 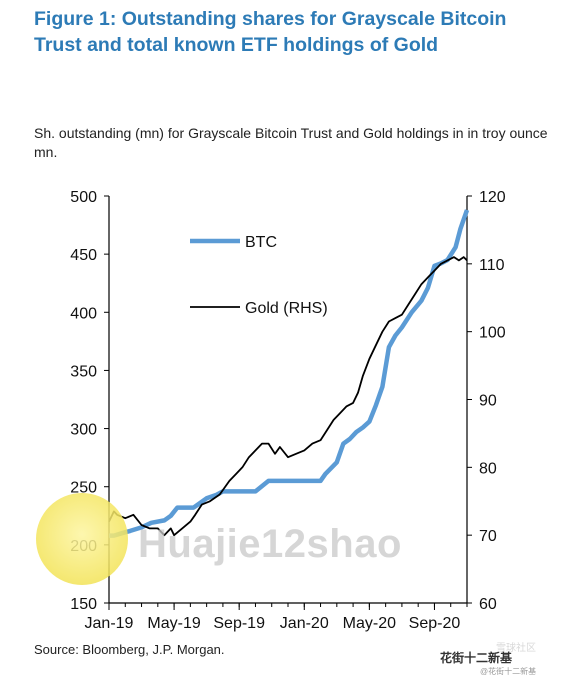 What do you see at coordinates (83, 255) in the screenshot?
I see `y-left-tick-label: 450` at bounding box center [83, 255].